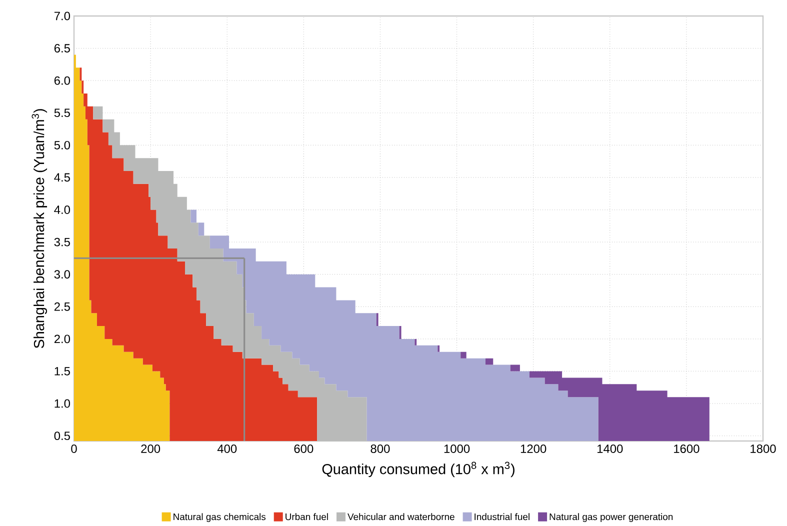 The image size is (787, 526). Describe the element at coordinates (611, 517) in the screenshot. I see `legend-label: Natural gas power generation` at that location.